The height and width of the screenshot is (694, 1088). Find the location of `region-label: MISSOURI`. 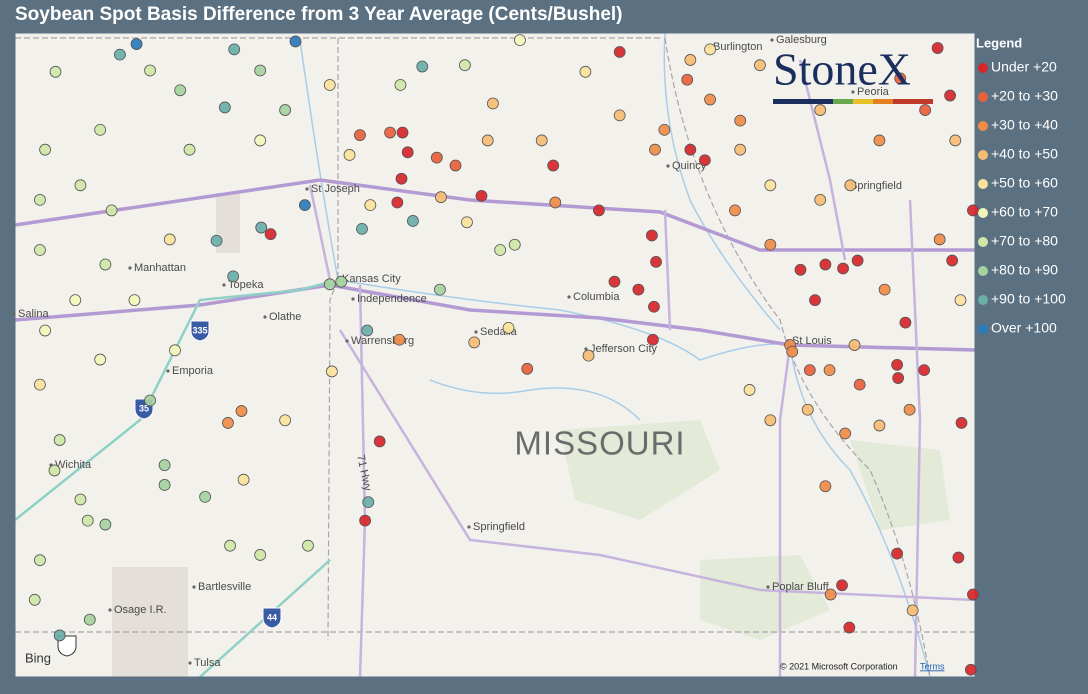

region-label: MISSOURI is located at coordinates (599, 443).